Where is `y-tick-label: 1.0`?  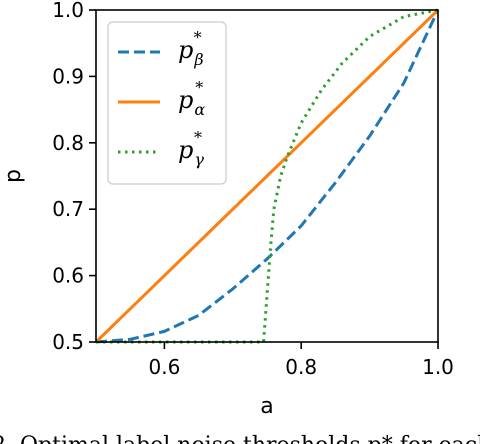 y-tick-label: 1.0 is located at coordinates (68, 11).